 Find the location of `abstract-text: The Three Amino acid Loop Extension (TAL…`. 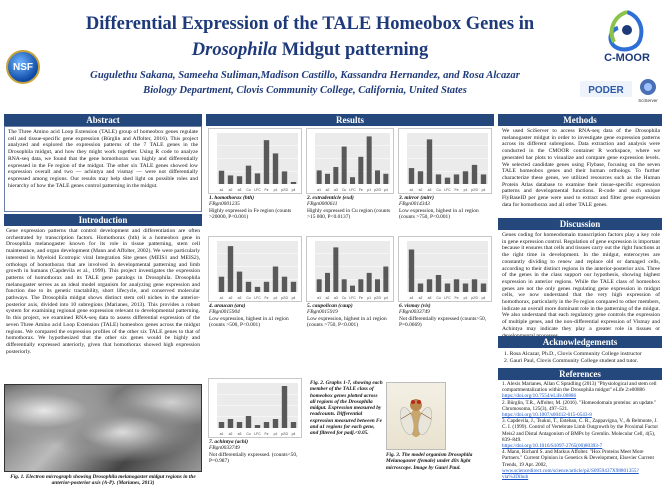

abstract-text: The Three Amino acid Loop Extension (TAL… is located at coordinates (103, 159).